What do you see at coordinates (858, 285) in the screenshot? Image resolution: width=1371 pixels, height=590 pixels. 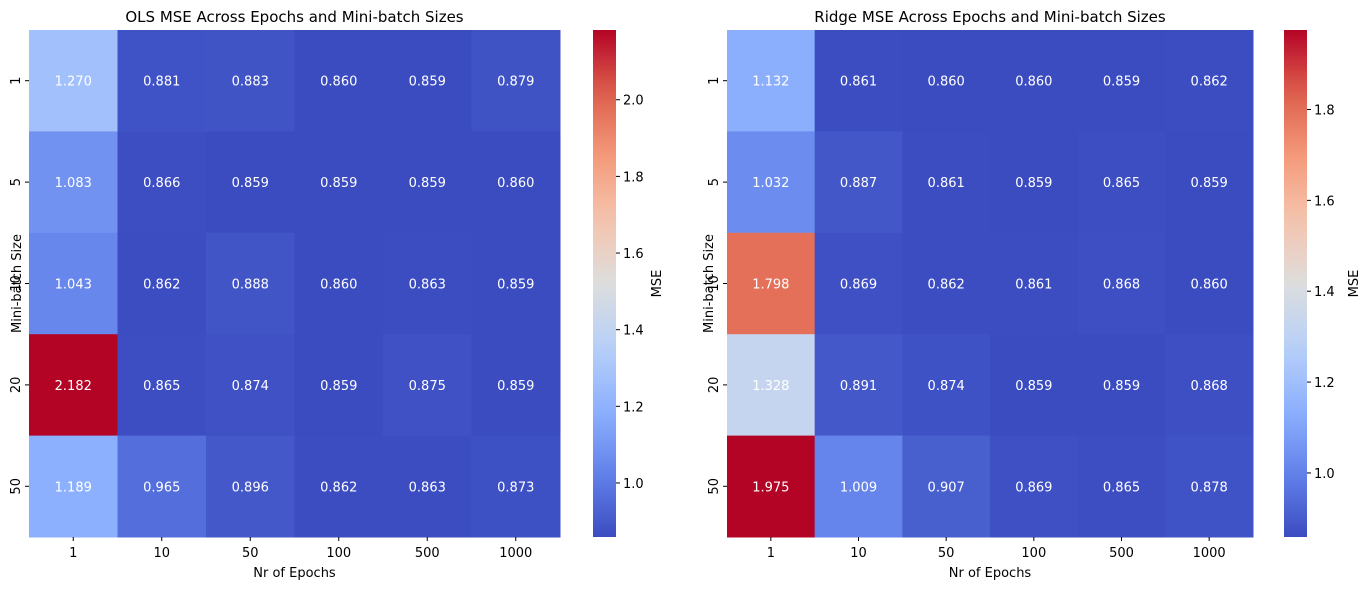 I see `cell-value-label: 0.869` at bounding box center [858, 285].